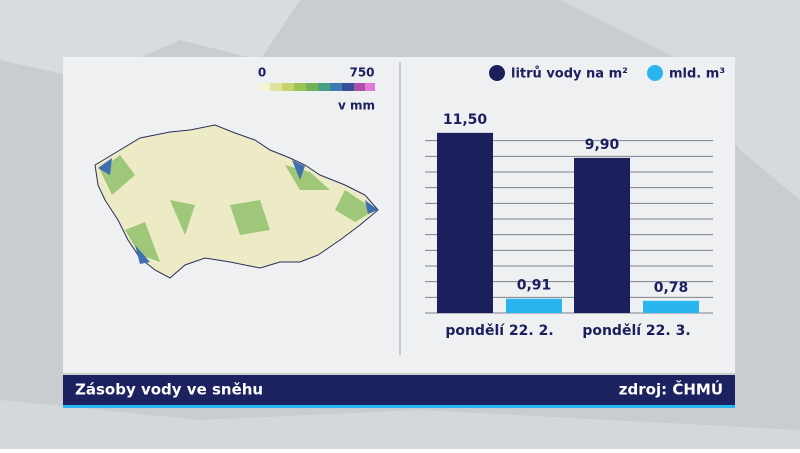 This screenshot has width=800, height=453. I want to click on footer-title: Zásoby vody ve sněhu, so click(169, 390).